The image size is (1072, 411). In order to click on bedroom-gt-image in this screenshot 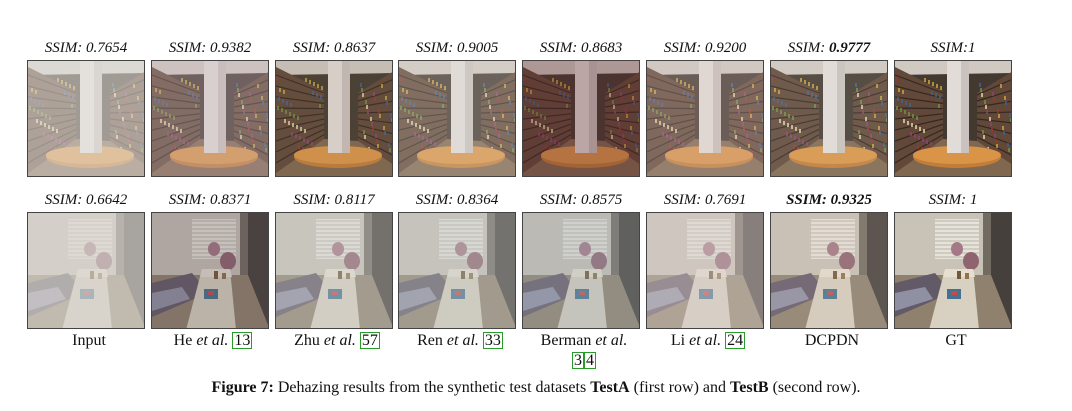, I will do `click(953, 270)`.